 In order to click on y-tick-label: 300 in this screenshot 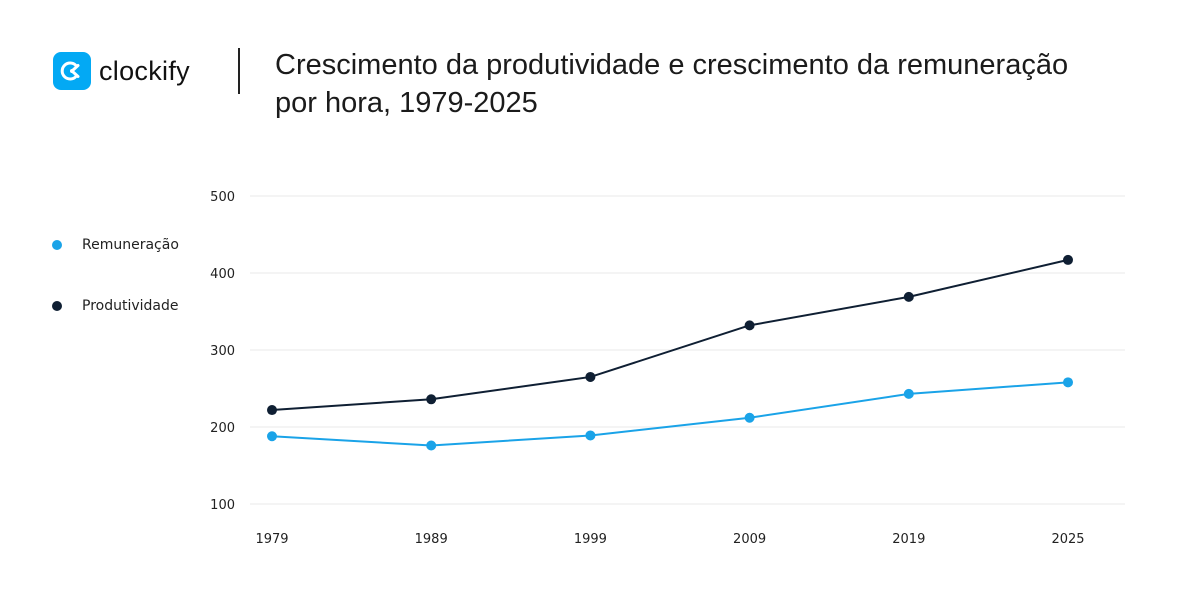, I will do `click(222, 351)`.